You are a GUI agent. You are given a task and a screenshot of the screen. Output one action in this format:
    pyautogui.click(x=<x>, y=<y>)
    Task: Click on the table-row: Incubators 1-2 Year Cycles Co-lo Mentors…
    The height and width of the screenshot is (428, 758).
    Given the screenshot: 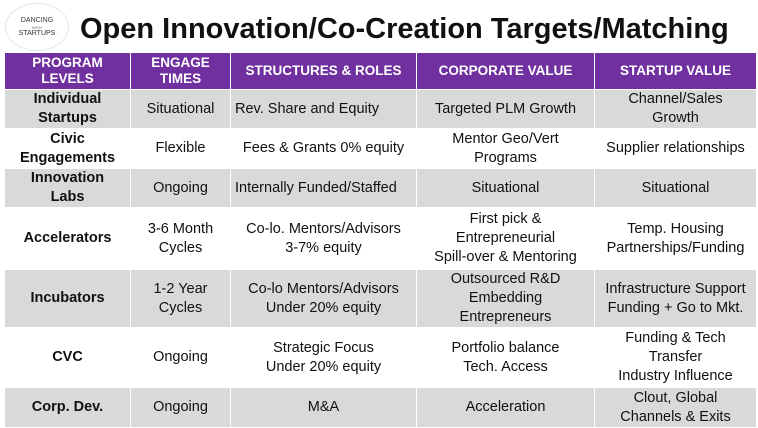 What is the action you would take?
    pyautogui.click(x=380, y=298)
    